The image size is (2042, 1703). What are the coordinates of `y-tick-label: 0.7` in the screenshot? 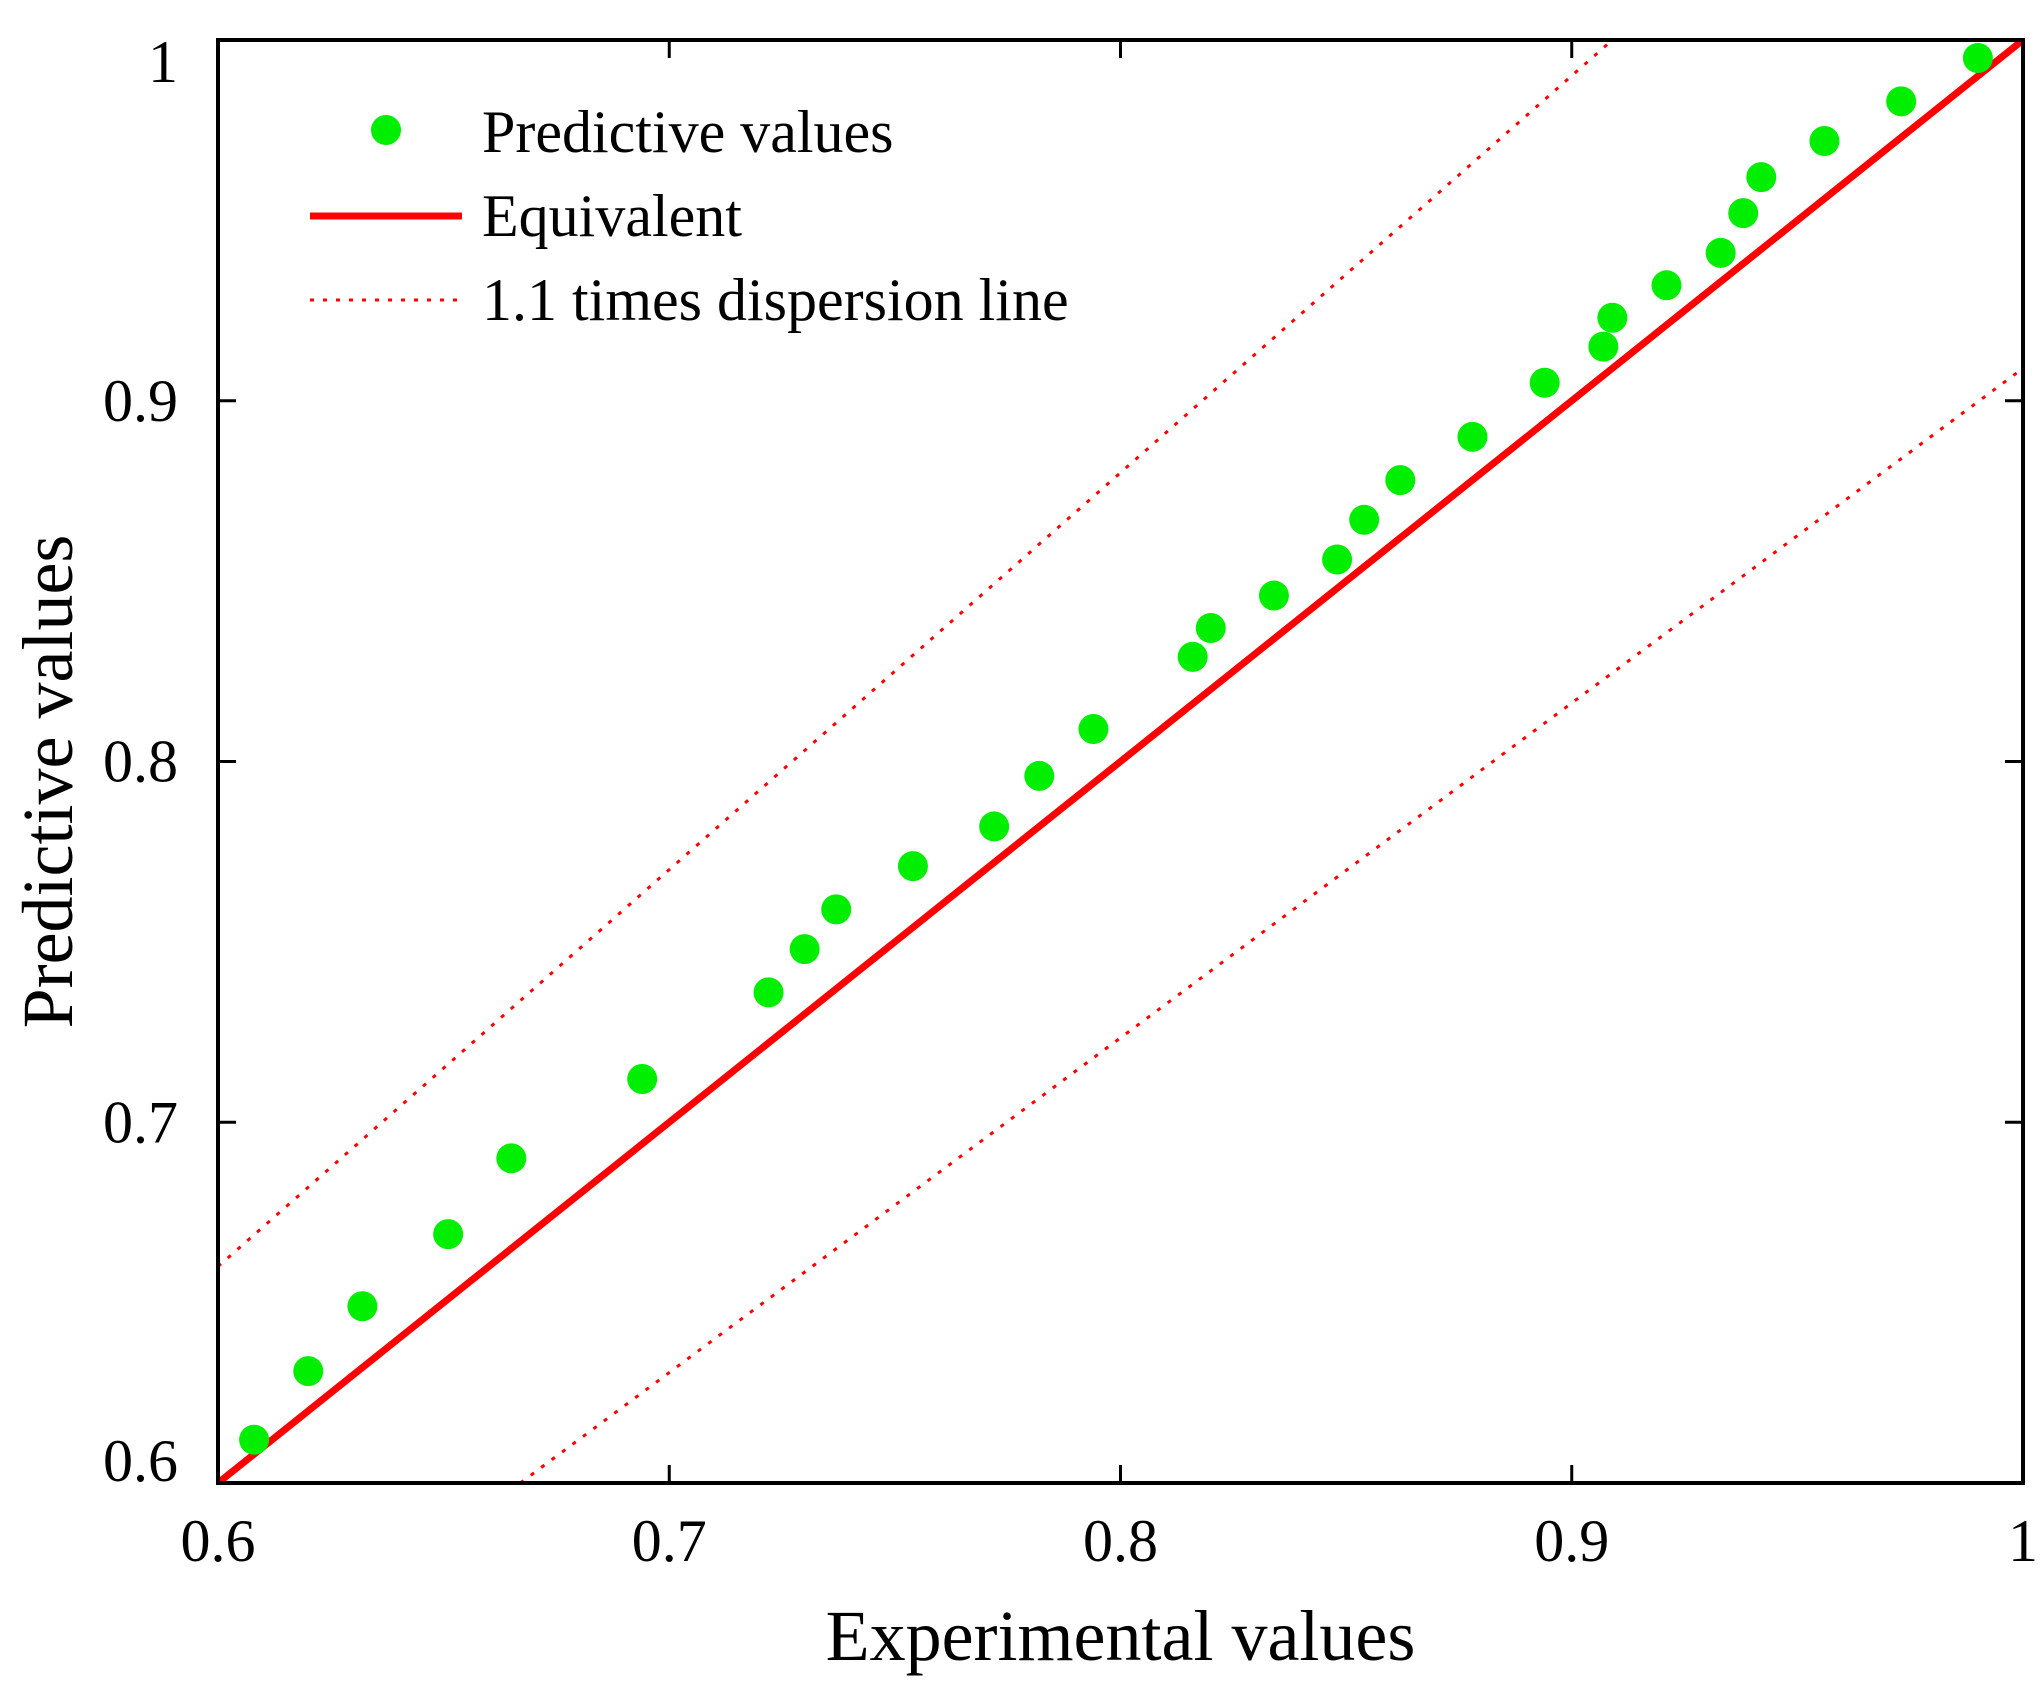 It's located at (140, 1122).